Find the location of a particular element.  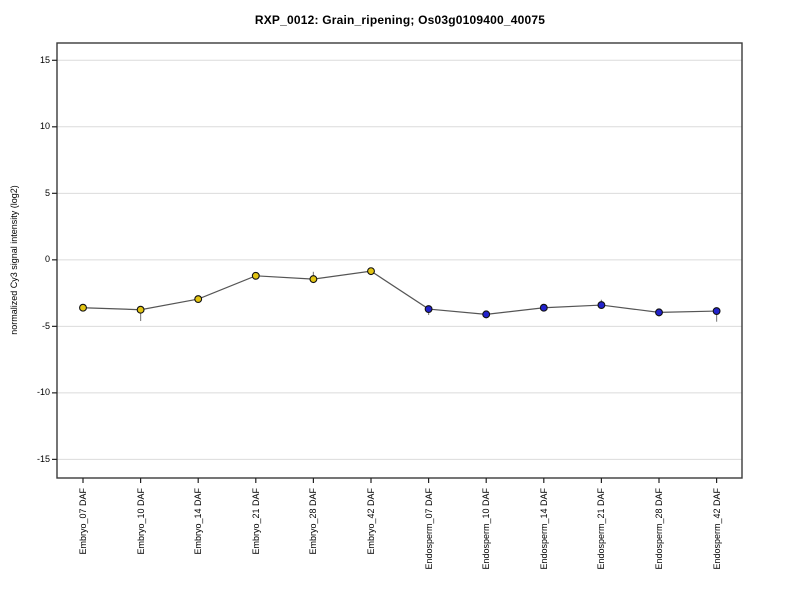

y-tick-label: 15 is located at coordinates (44, 59).